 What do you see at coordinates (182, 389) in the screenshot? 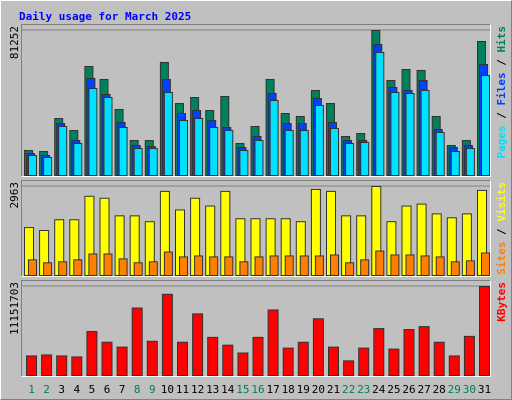
I see `x-tick-label: 11` at bounding box center [182, 389].